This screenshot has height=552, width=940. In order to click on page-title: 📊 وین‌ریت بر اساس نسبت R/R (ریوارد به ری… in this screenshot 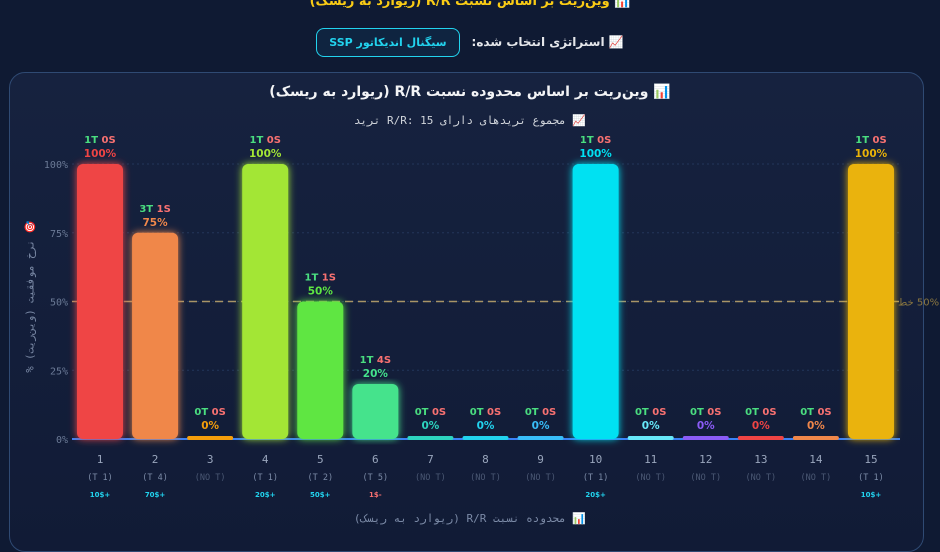, I will do `click(470, 4)`.